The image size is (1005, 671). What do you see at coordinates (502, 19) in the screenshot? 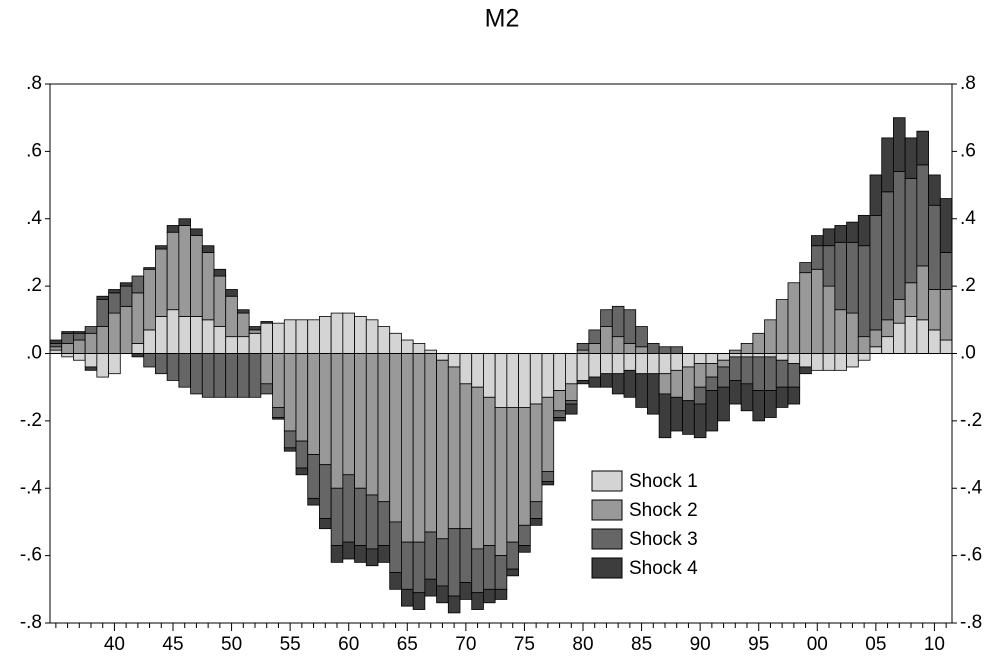
I see `chart-title: M2` at bounding box center [502, 19].